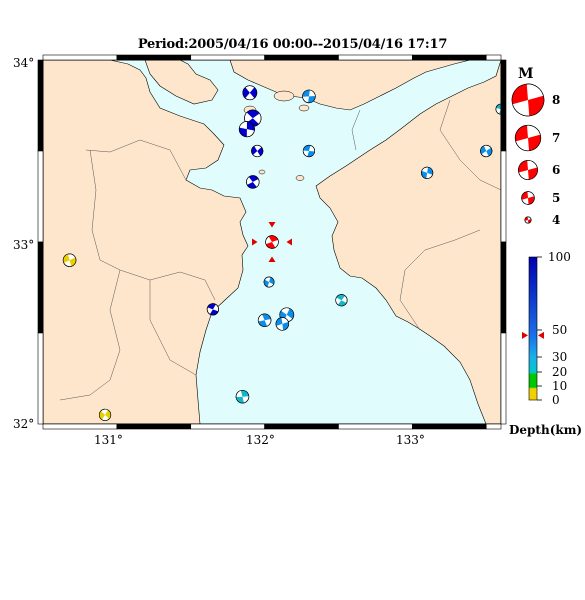 Image resolution: width=585 pixels, height=600 pixels. I want to click on depth-tick-label: 30, so click(559, 357).